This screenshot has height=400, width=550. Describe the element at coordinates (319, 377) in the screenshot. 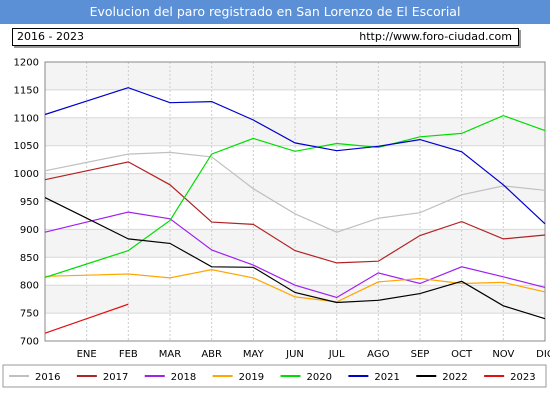

I see `legend-label-2020: 2020` at that location.